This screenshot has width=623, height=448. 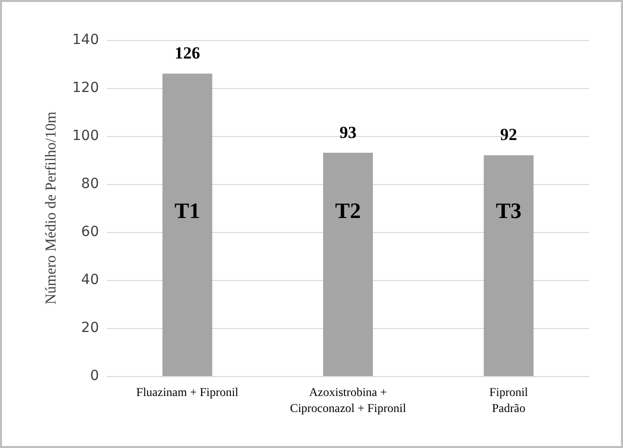 What do you see at coordinates (187, 211) in the screenshot?
I see `annotation: T1` at bounding box center [187, 211].